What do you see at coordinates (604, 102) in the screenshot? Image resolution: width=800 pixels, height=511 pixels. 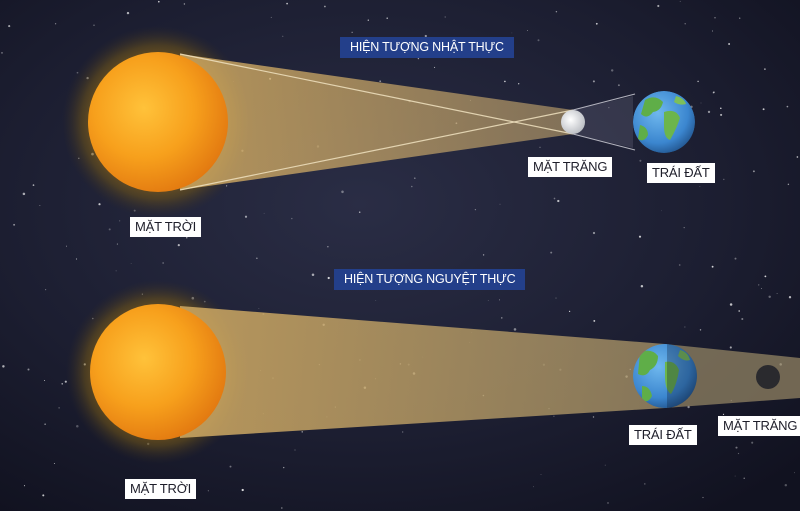 I see `shadow-edge-line` at bounding box center [604, 102].